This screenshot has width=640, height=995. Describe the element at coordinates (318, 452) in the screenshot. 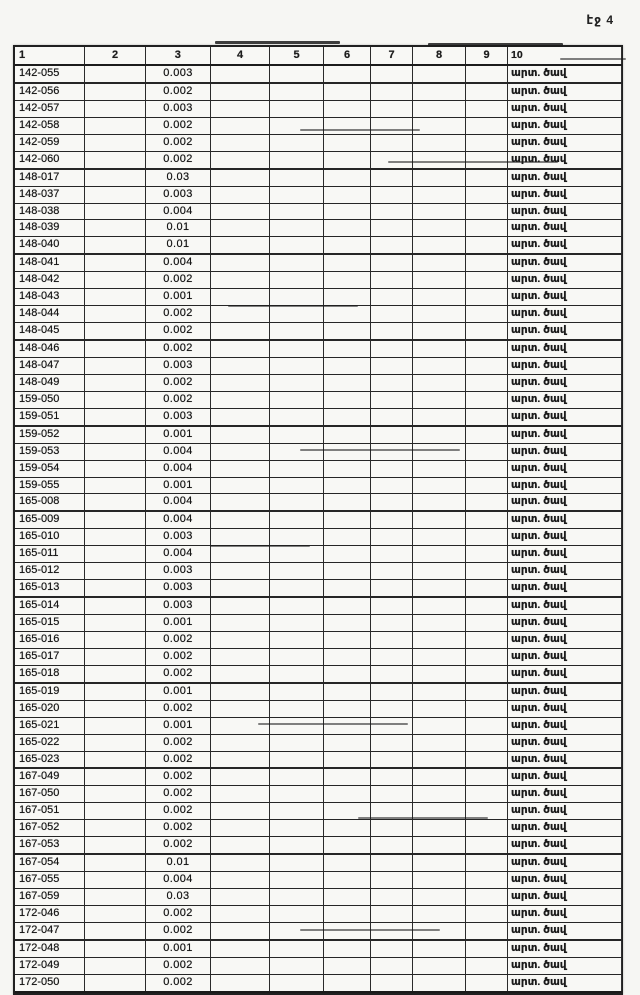

I see `table-row: 159-053 0.004 արտ. ծավ` at that location.